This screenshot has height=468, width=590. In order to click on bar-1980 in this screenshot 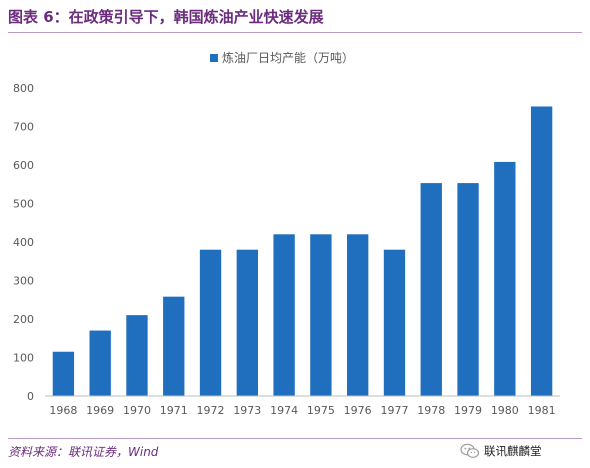, I will do `click(505, 278)`.